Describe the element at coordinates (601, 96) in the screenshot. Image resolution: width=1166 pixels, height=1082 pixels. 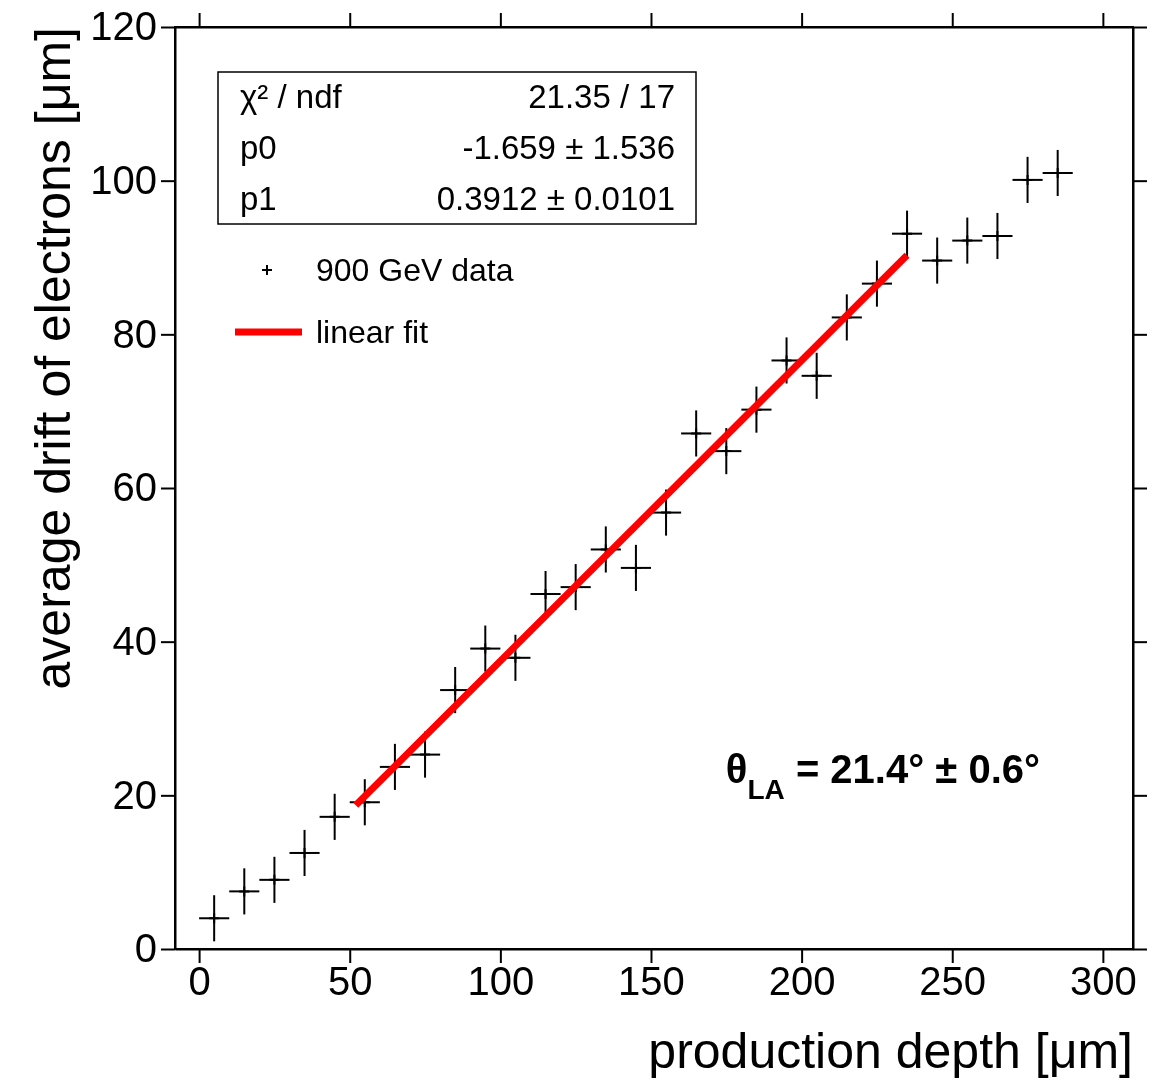
I see `annotation: 21.35 / 17` at that location.